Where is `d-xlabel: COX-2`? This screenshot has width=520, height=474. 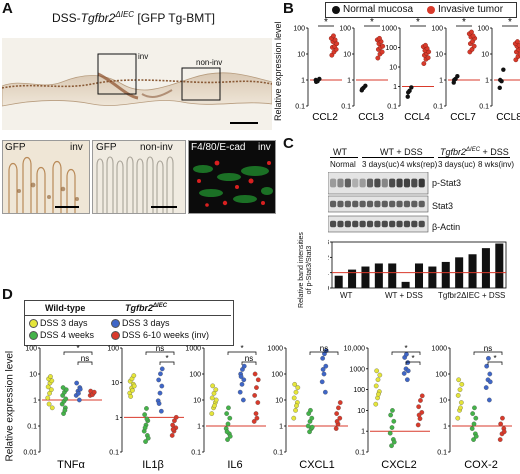
d-xlabel: COX-2 is located at coordinates (481, 465).